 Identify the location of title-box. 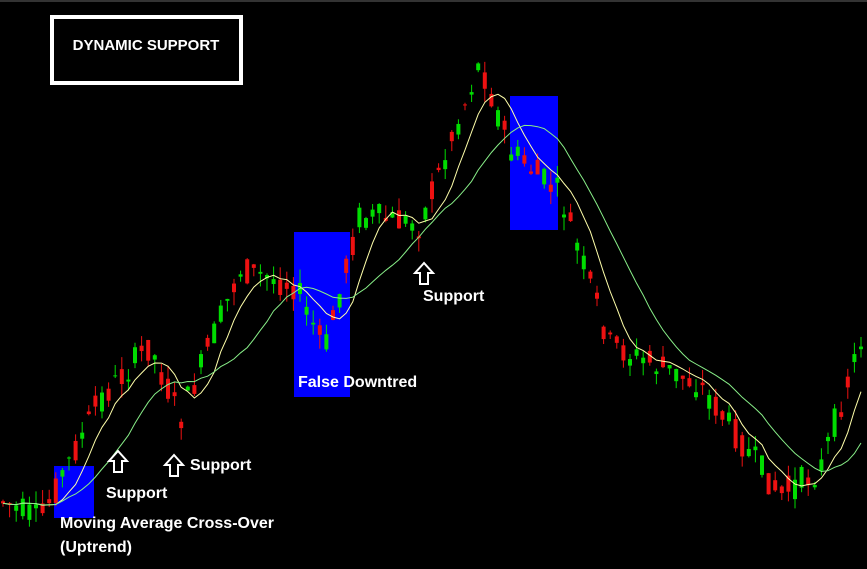
(146, 50).